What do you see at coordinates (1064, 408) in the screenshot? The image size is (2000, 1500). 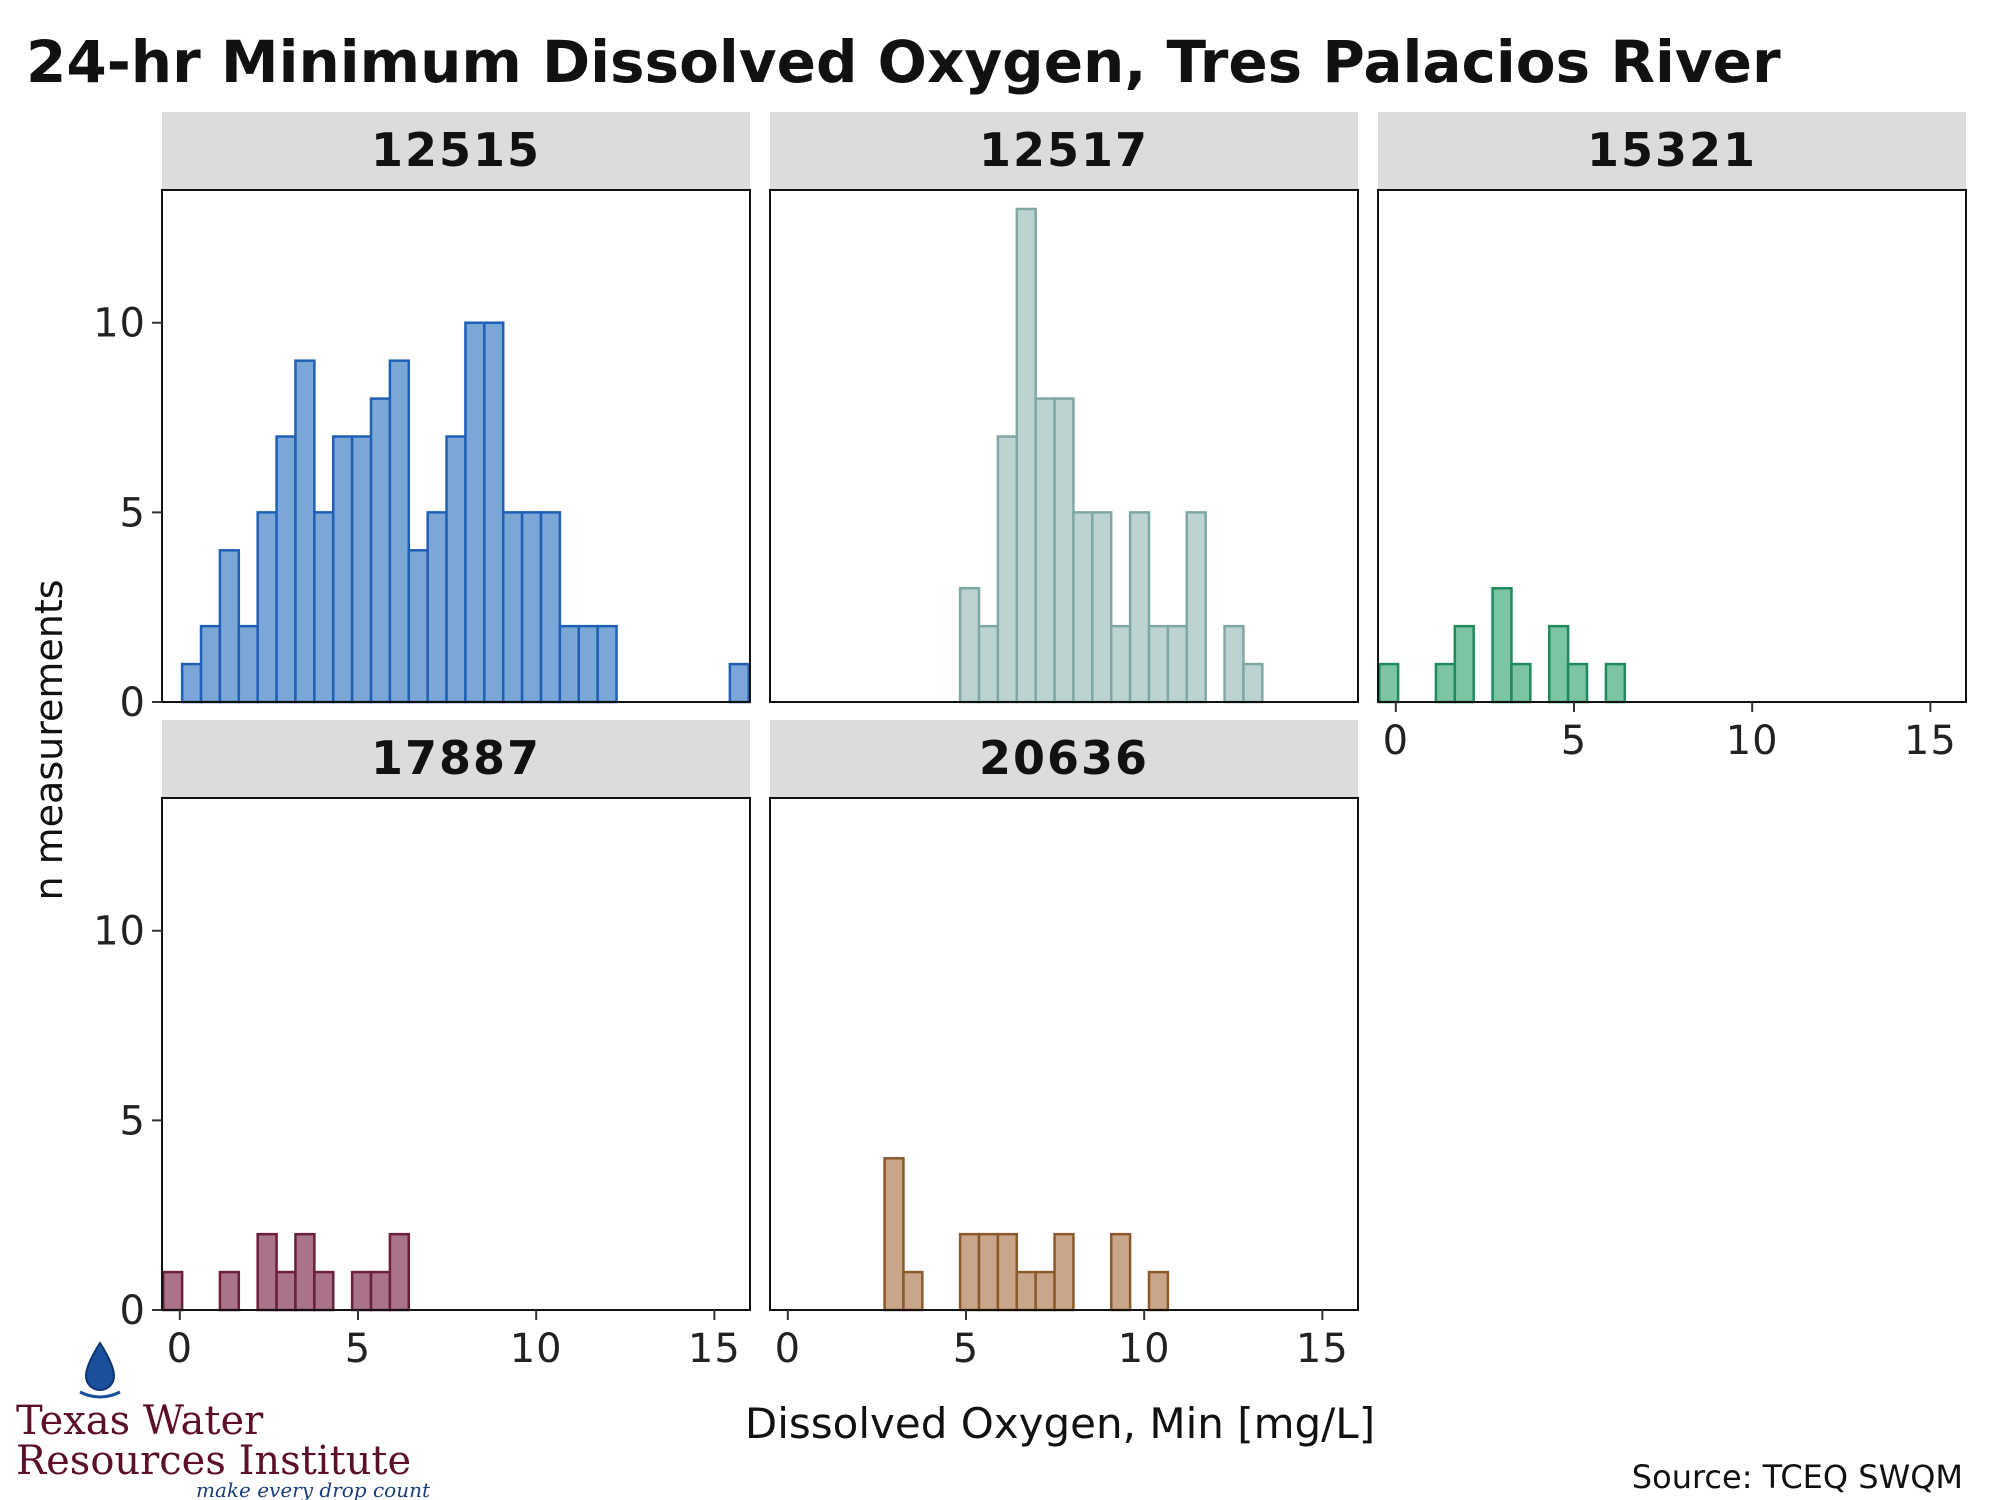 I see `facet-panel-12517: 12517` at bounding box center [1064, 408].